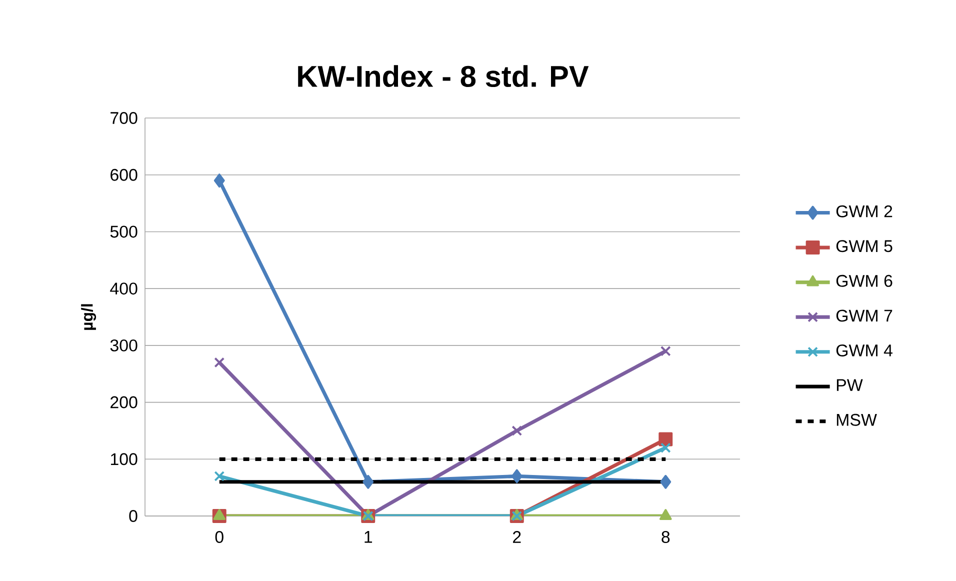  Describe the element at coordinates (124, 118) in the screenshot. I see `y-tick-label: 700` at that location.